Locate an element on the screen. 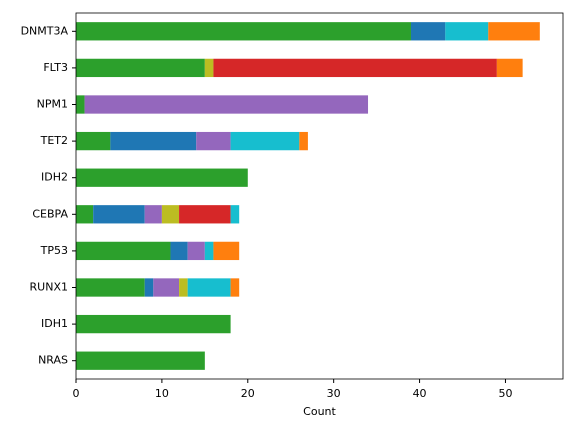 The image size is (576, 432). x-tick-label: 10 is located at coordinates (162, 393).